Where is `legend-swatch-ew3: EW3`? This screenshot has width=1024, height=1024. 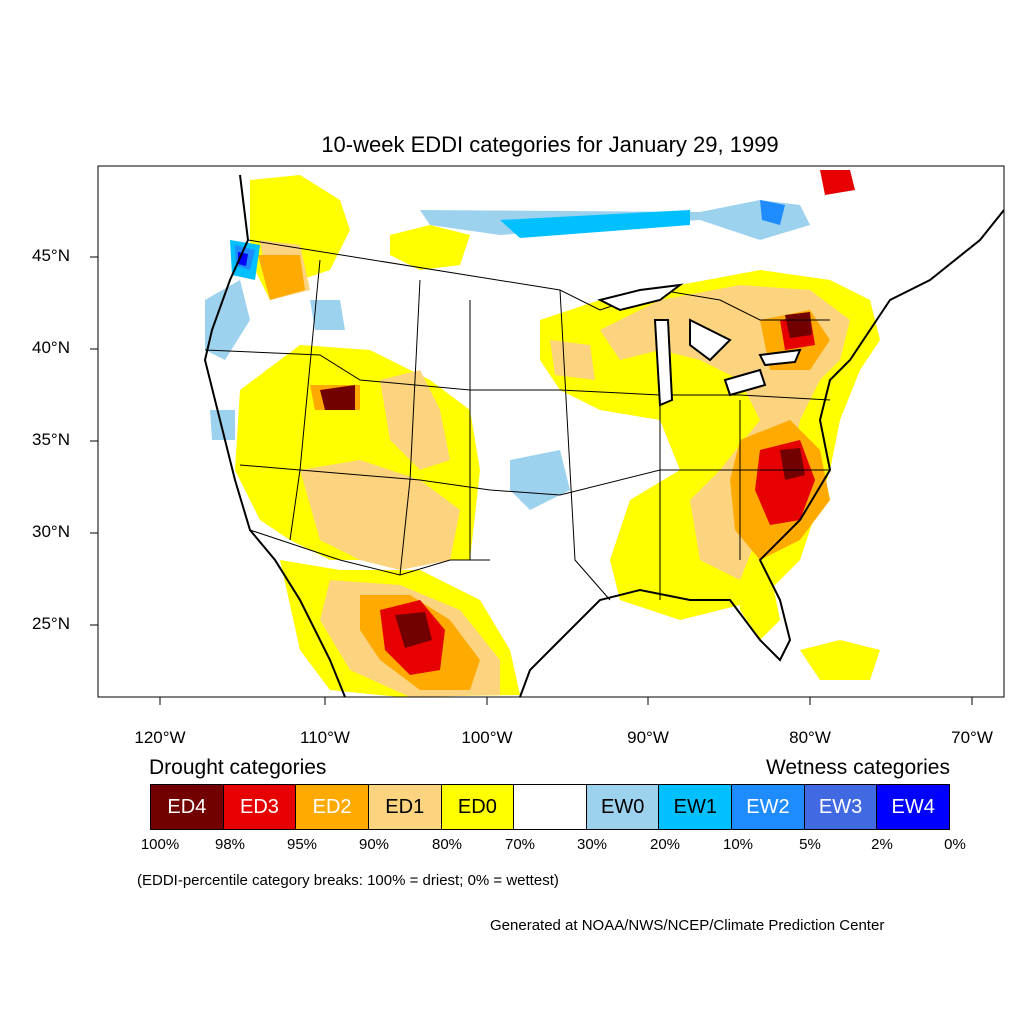 legend-swatch-ew3: EW3 is located at coordinates (841, 807).